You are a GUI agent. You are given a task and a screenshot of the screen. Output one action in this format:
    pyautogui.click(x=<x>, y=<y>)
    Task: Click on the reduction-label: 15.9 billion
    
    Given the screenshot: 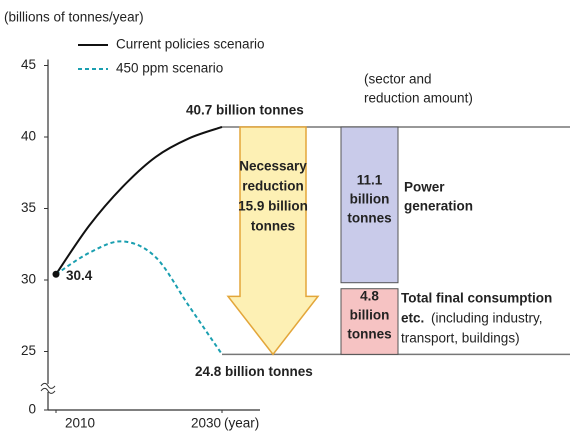 What is the action you would take?
    pyautogui.click(x=273, y=206)
    